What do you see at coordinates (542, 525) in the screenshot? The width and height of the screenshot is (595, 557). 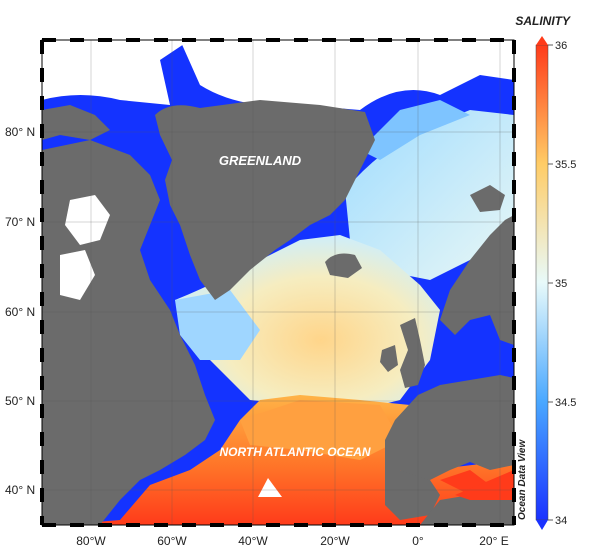 I see `colorbar-min-arrow` at bounding box center [542, 525].